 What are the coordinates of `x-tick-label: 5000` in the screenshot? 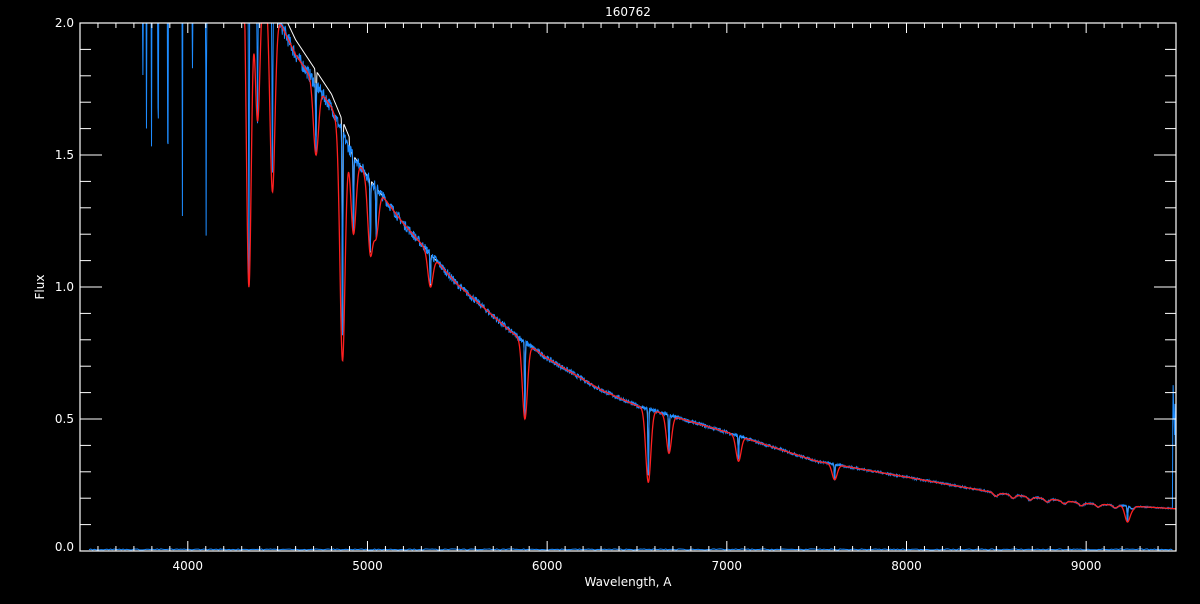 It's located at (367, 566).